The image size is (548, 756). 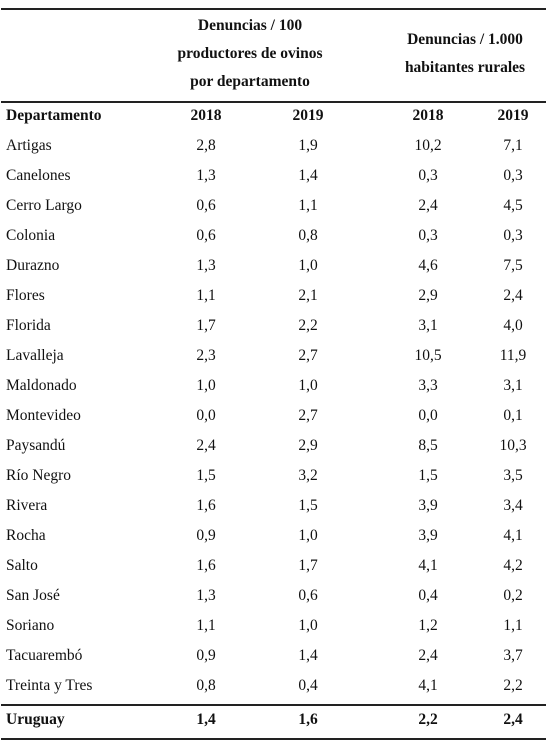 What do you see at coordinates (30, 625) in the screenshot?
I see `department-name: Soriano` at bounding box center [30, 625].